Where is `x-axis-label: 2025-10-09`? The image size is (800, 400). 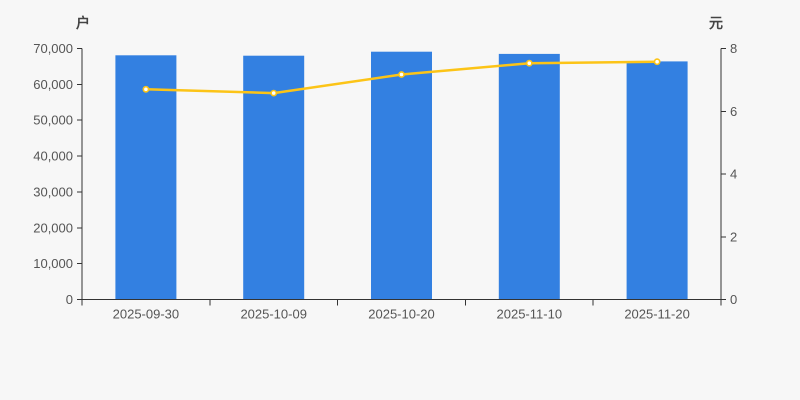 x-axis-label: 2025-10-09 is located at coordinates (273, 314).